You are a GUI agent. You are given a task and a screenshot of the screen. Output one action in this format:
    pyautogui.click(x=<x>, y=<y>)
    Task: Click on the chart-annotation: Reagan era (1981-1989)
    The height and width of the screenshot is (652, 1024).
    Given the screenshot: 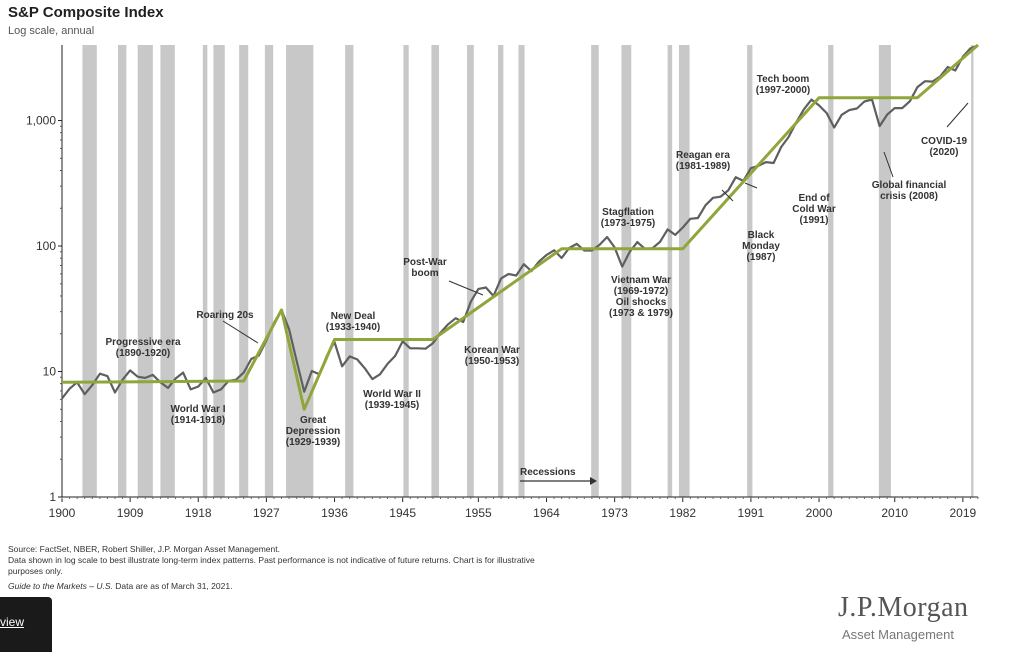 What is the action you would take?
    pyautogui.click(x=703, y=161)
    